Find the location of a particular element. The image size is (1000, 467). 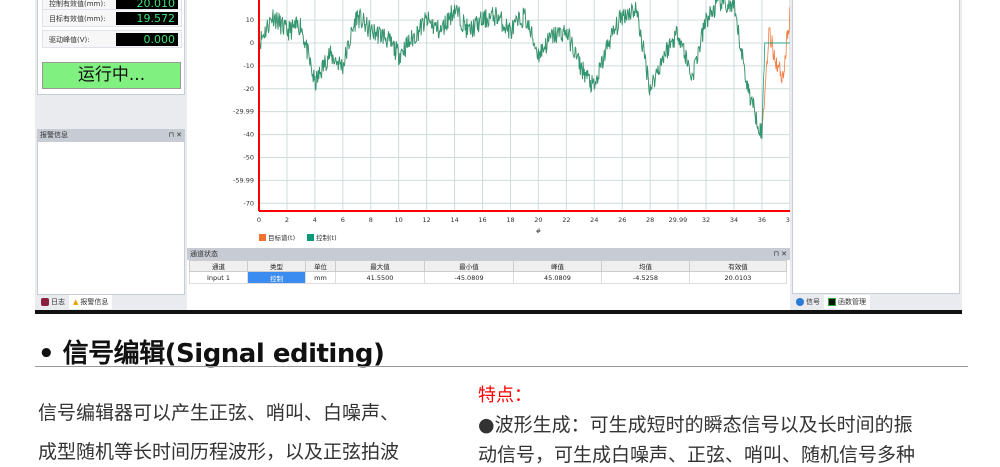

log-icon is located at coordinates (45, 302).